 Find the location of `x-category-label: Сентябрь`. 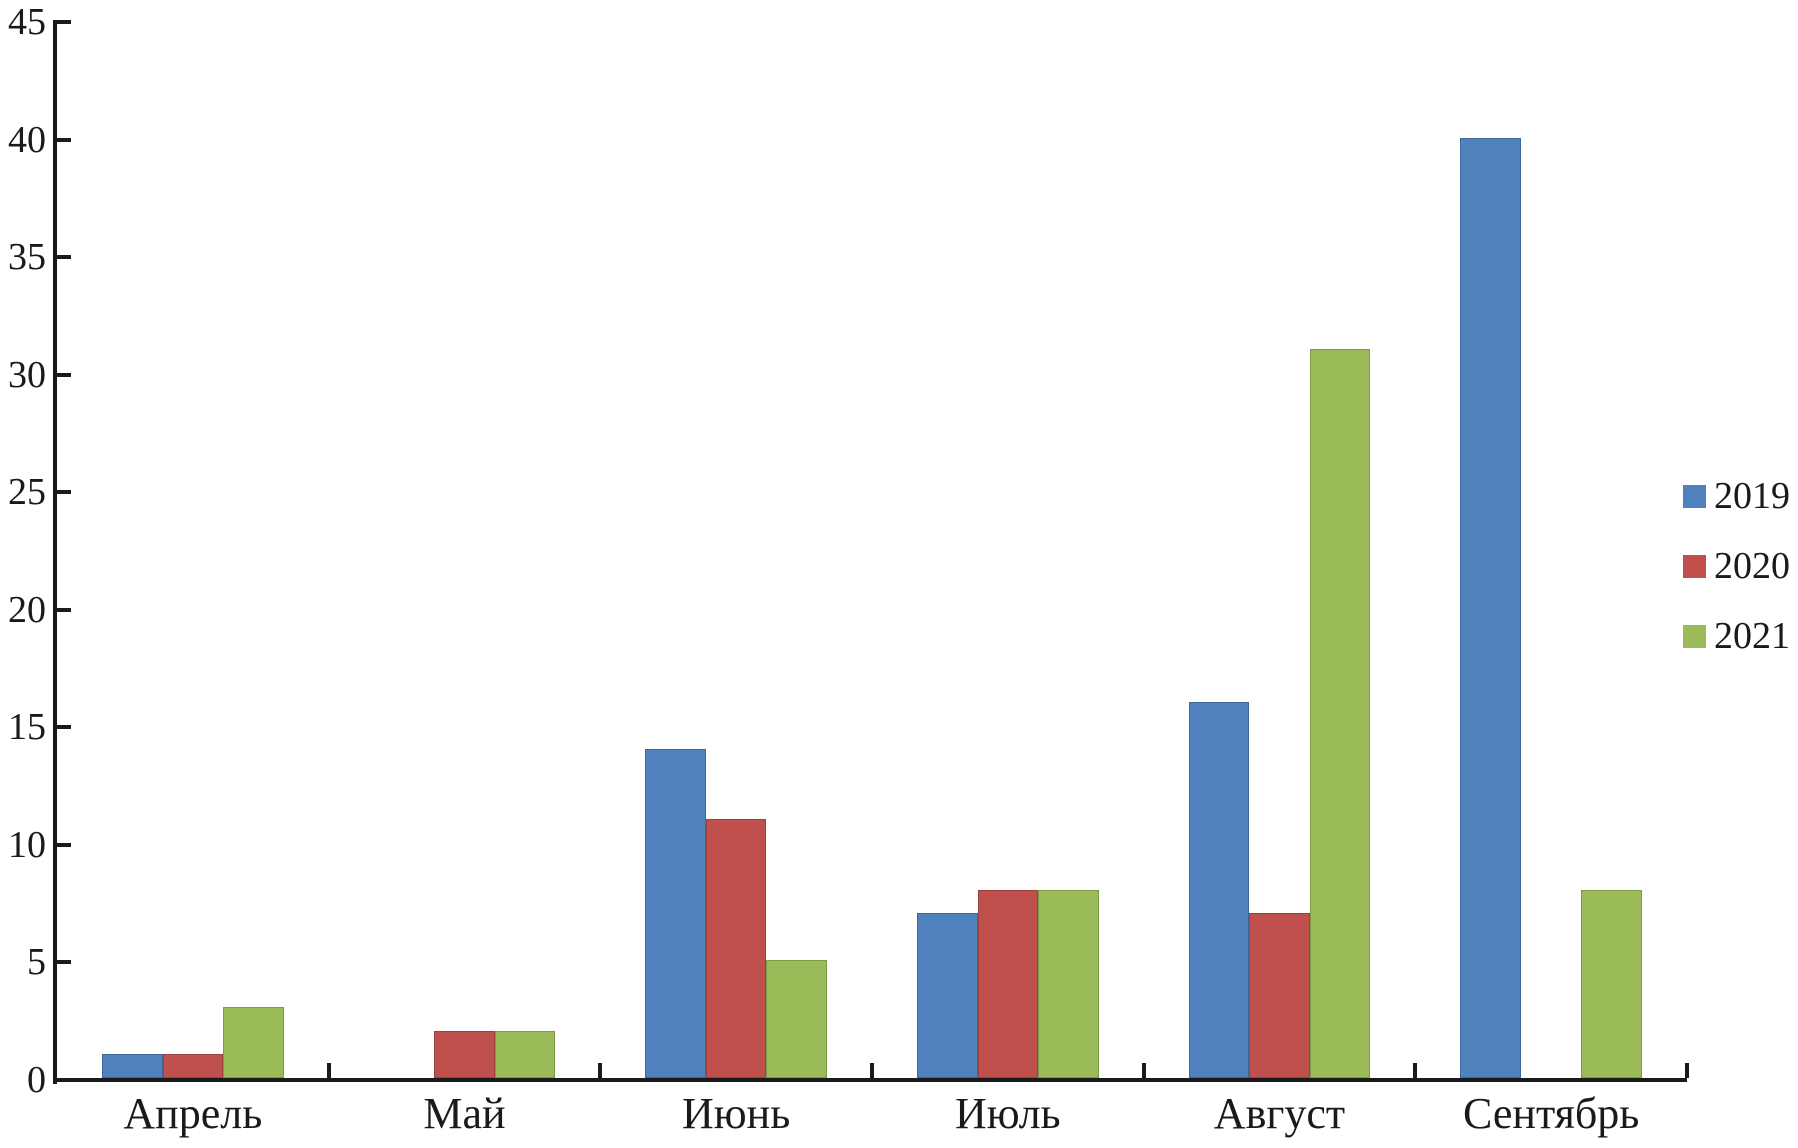

x-category-label: Сентябрь is located at coordinates (1551, 1113).